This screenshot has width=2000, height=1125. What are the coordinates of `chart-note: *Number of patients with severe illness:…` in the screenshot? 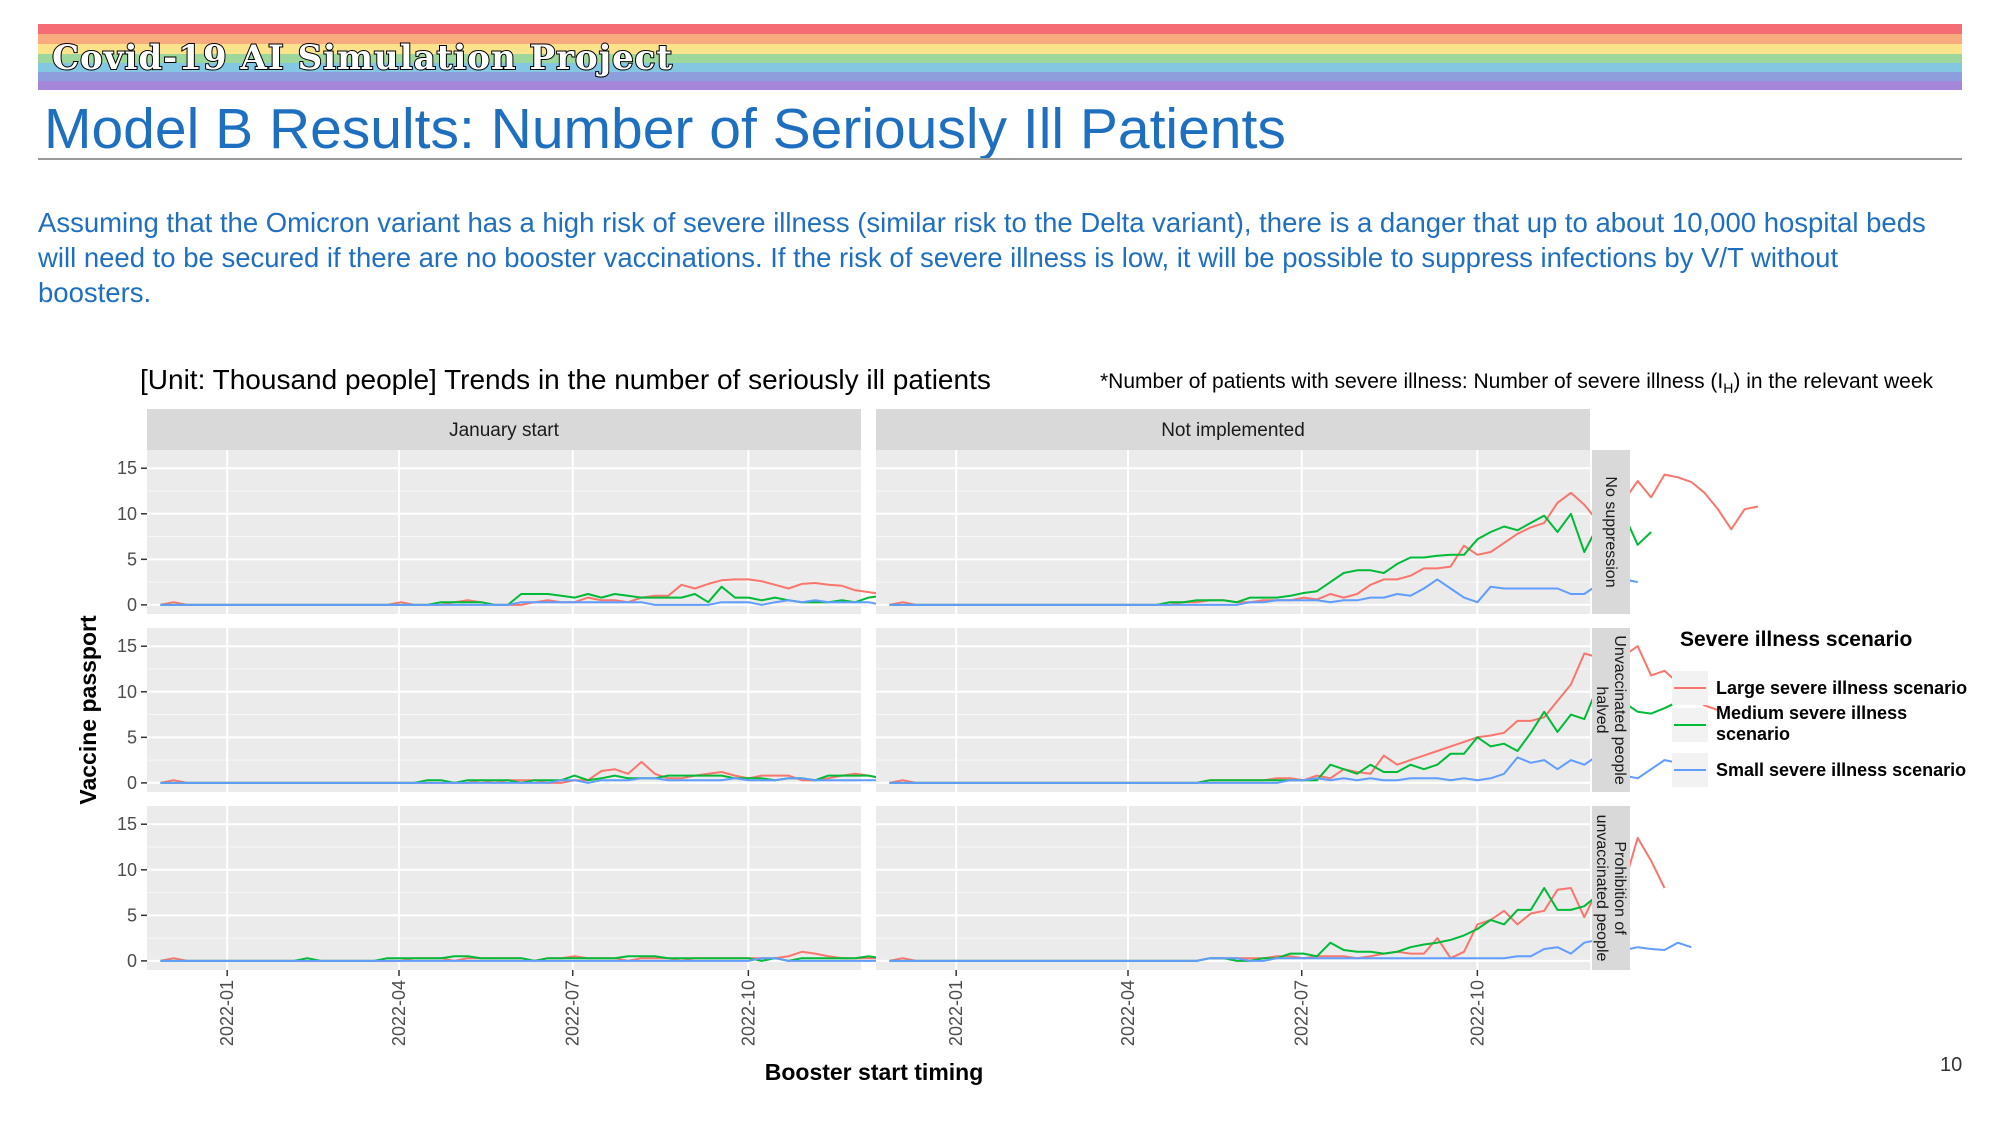 It's located at (1516, 383).